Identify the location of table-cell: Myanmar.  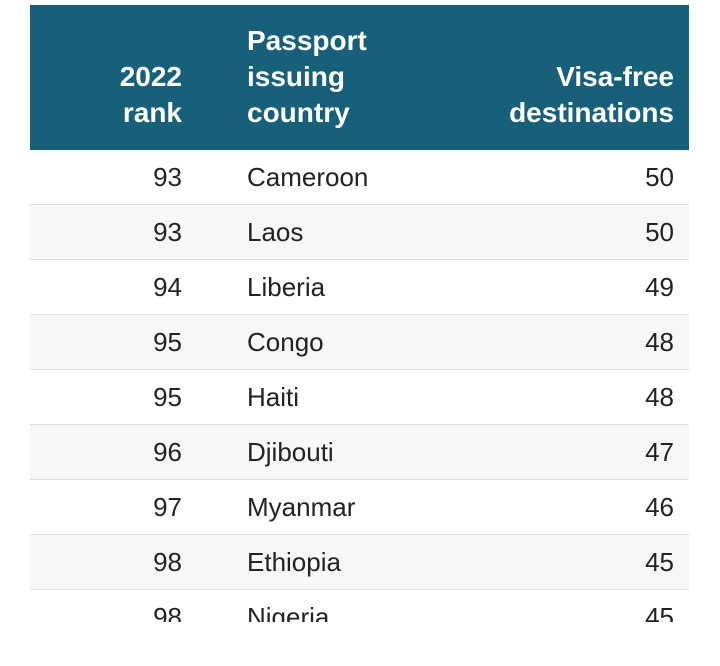
(301, 507).